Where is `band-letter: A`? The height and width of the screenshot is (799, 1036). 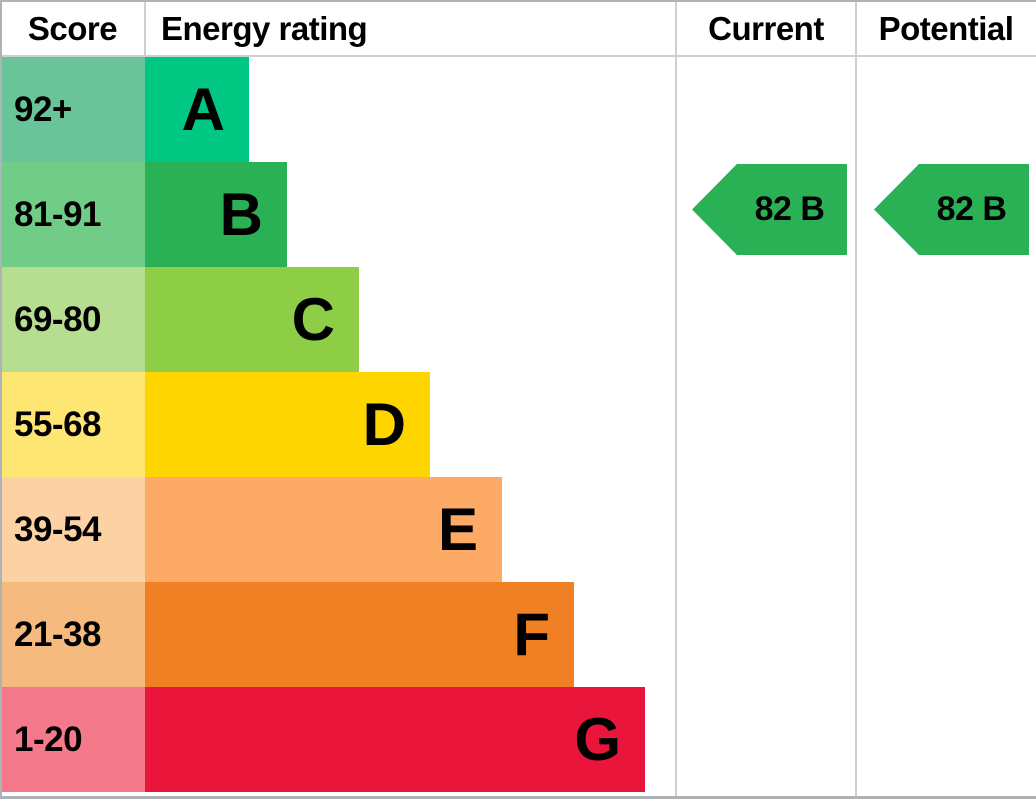 band-letter: A is located at coordinates (203, 109).